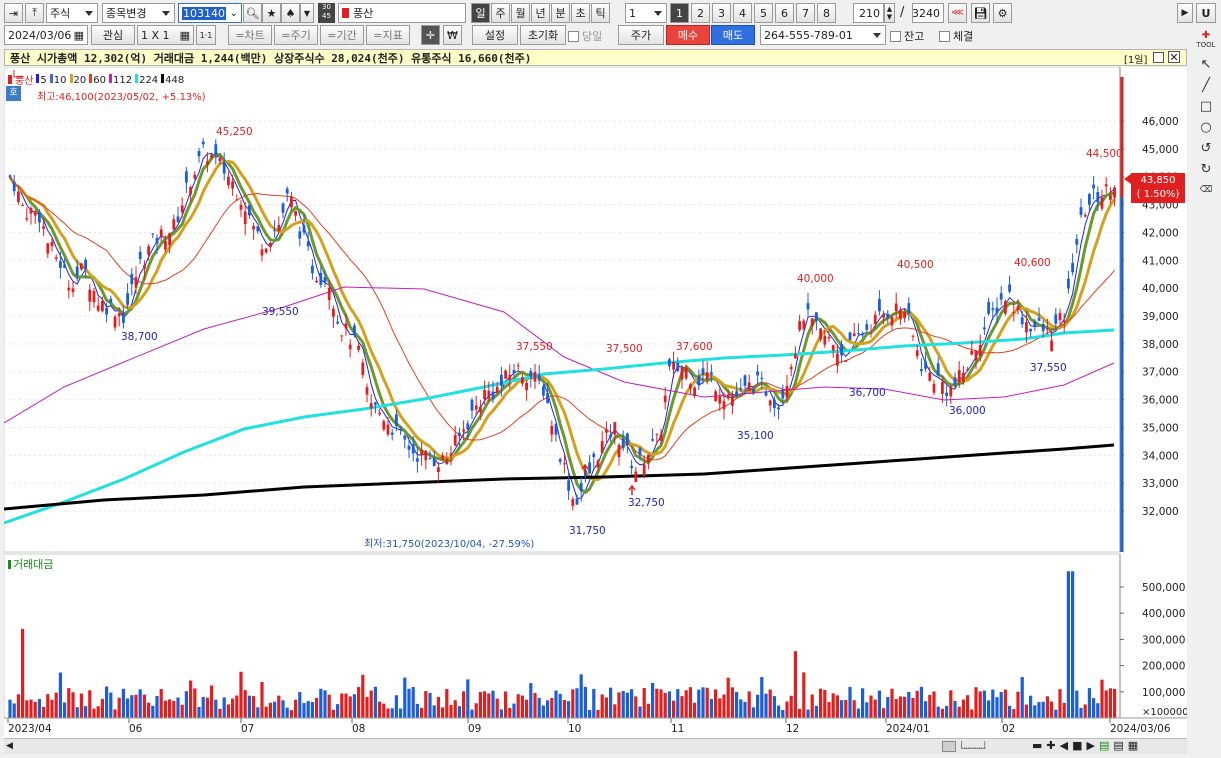  What do you see at coordinates (1206, 64) in the screenshot?
I see `cursor-tool: ↖` at bounding box center [1206, 64].